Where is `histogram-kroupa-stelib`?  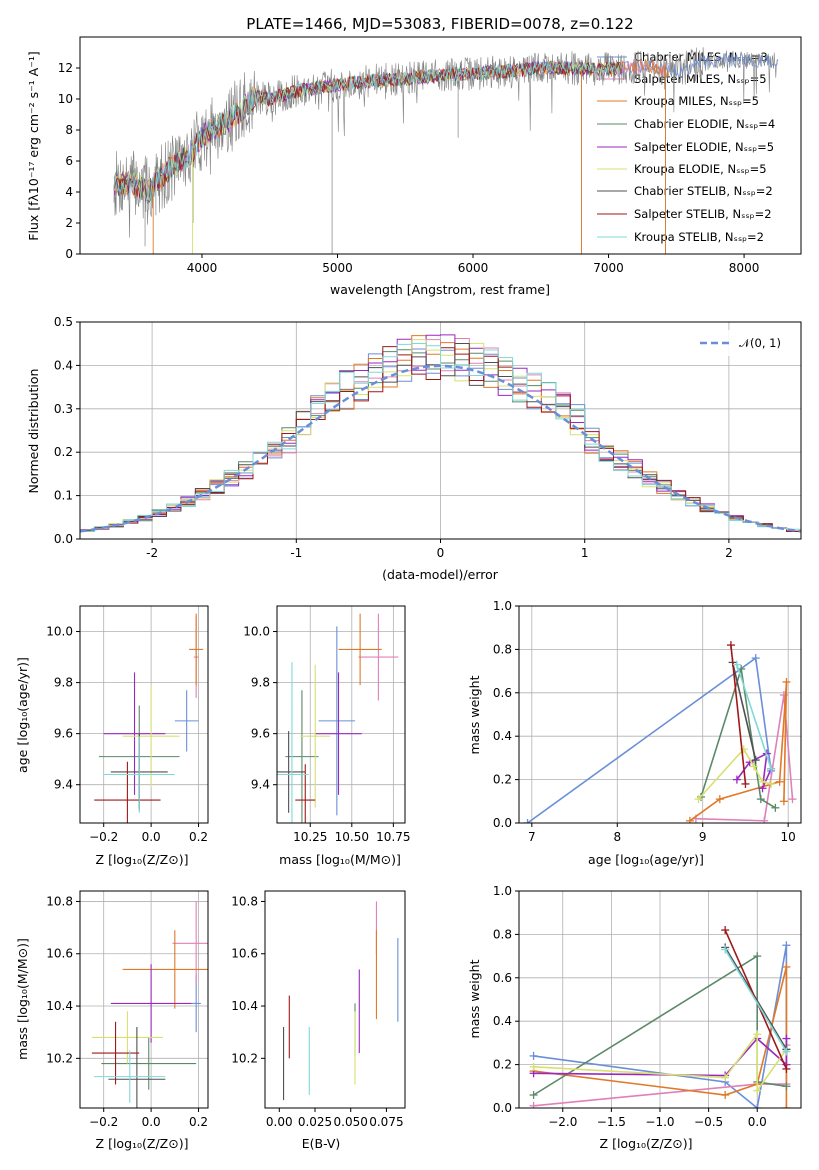 histogram-kroupa-stelib is located at coordinates (440, 438).